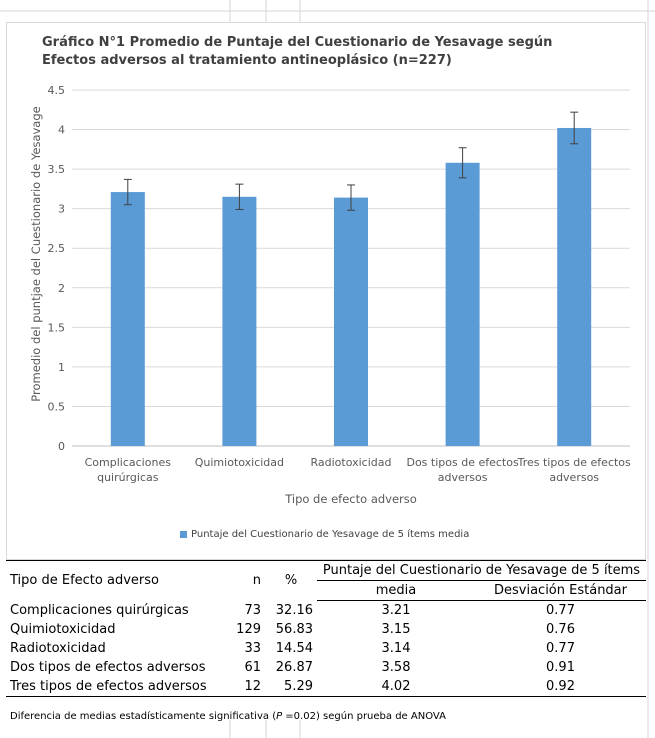  What do you see at coordinates (61, 446) in the screenshot?
I see `y-tick-label: 0` at bounding box center [61, 446].